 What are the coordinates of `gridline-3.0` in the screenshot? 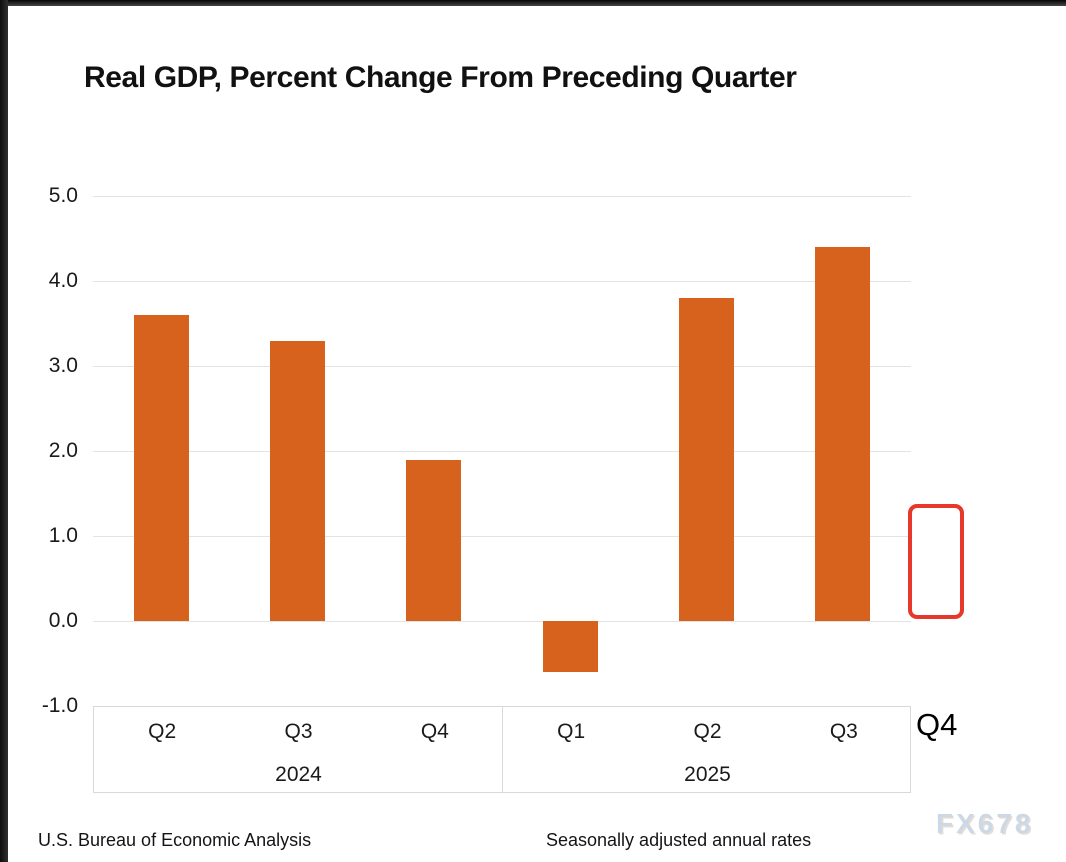 It's located at (502, 366).